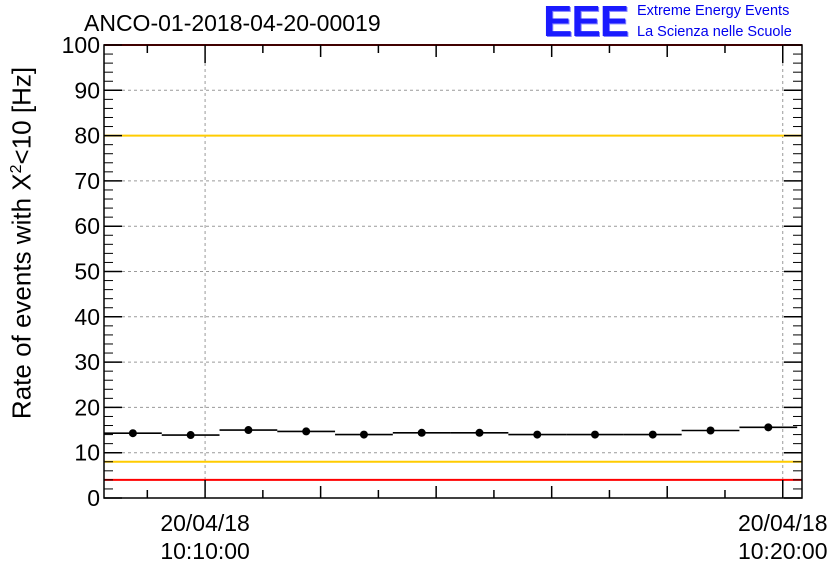 The height and width of the screenshot is (572, 836). Describe the element at coordinates (714, 32) in the screenshot. I see `logo-subtitle-2: La Scienza nelle Scuole` at that location.